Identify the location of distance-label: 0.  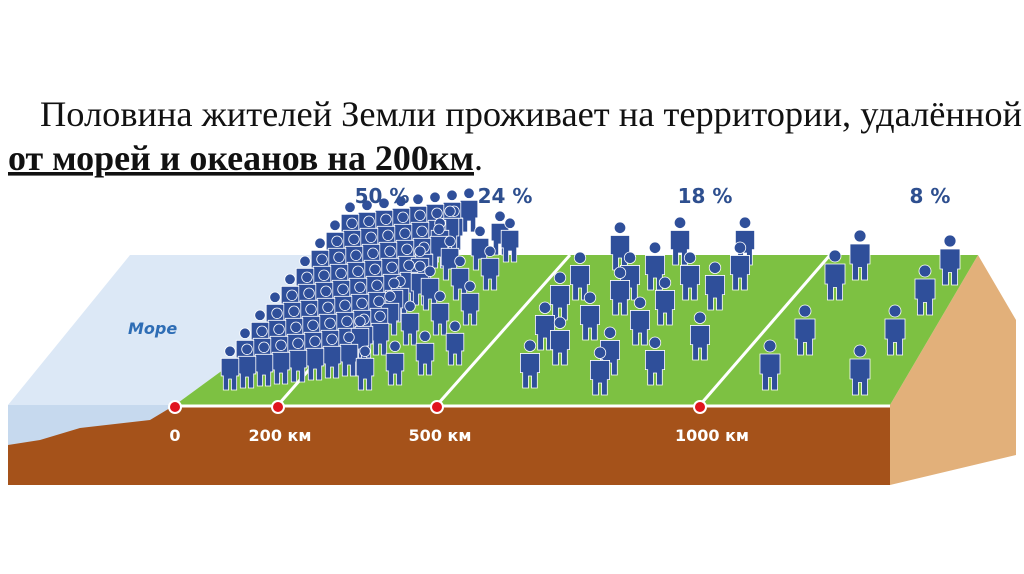
(174, 435).